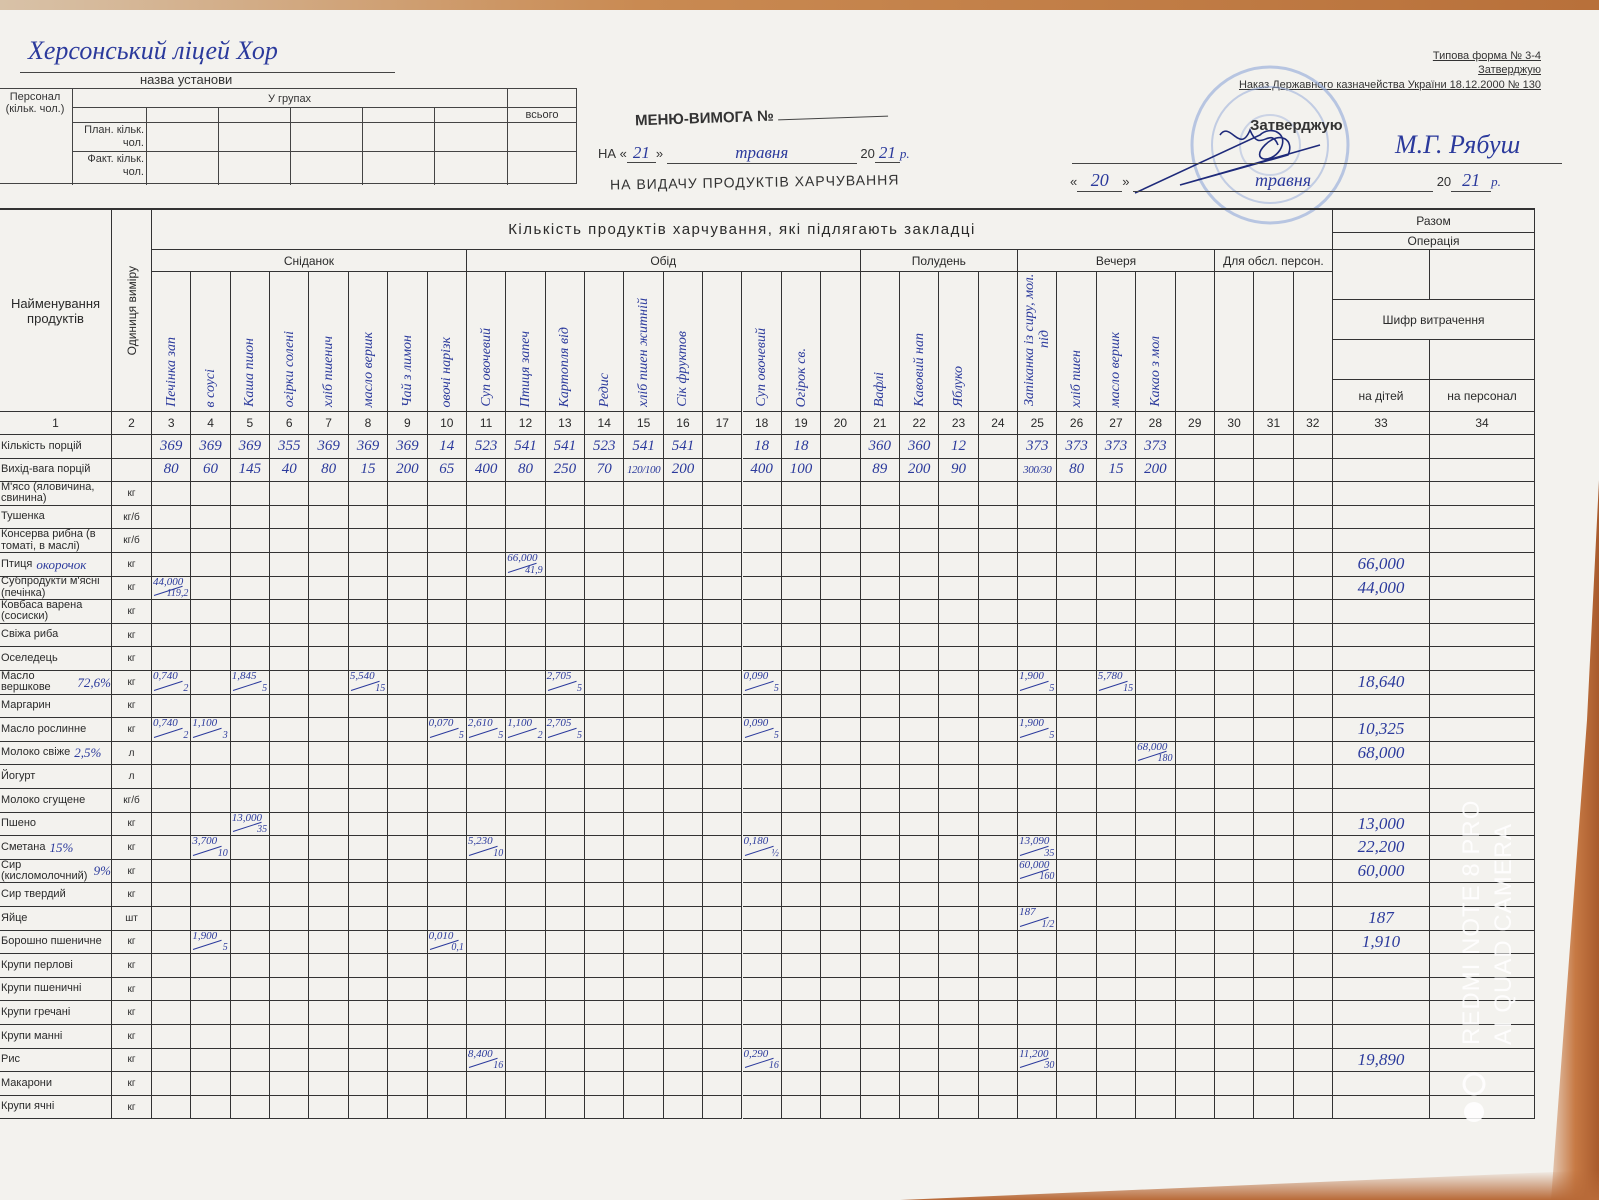 The width and height of the screenshot is (1599, 1200). I want to click on portions-cell: 373, so click(1156, 447).